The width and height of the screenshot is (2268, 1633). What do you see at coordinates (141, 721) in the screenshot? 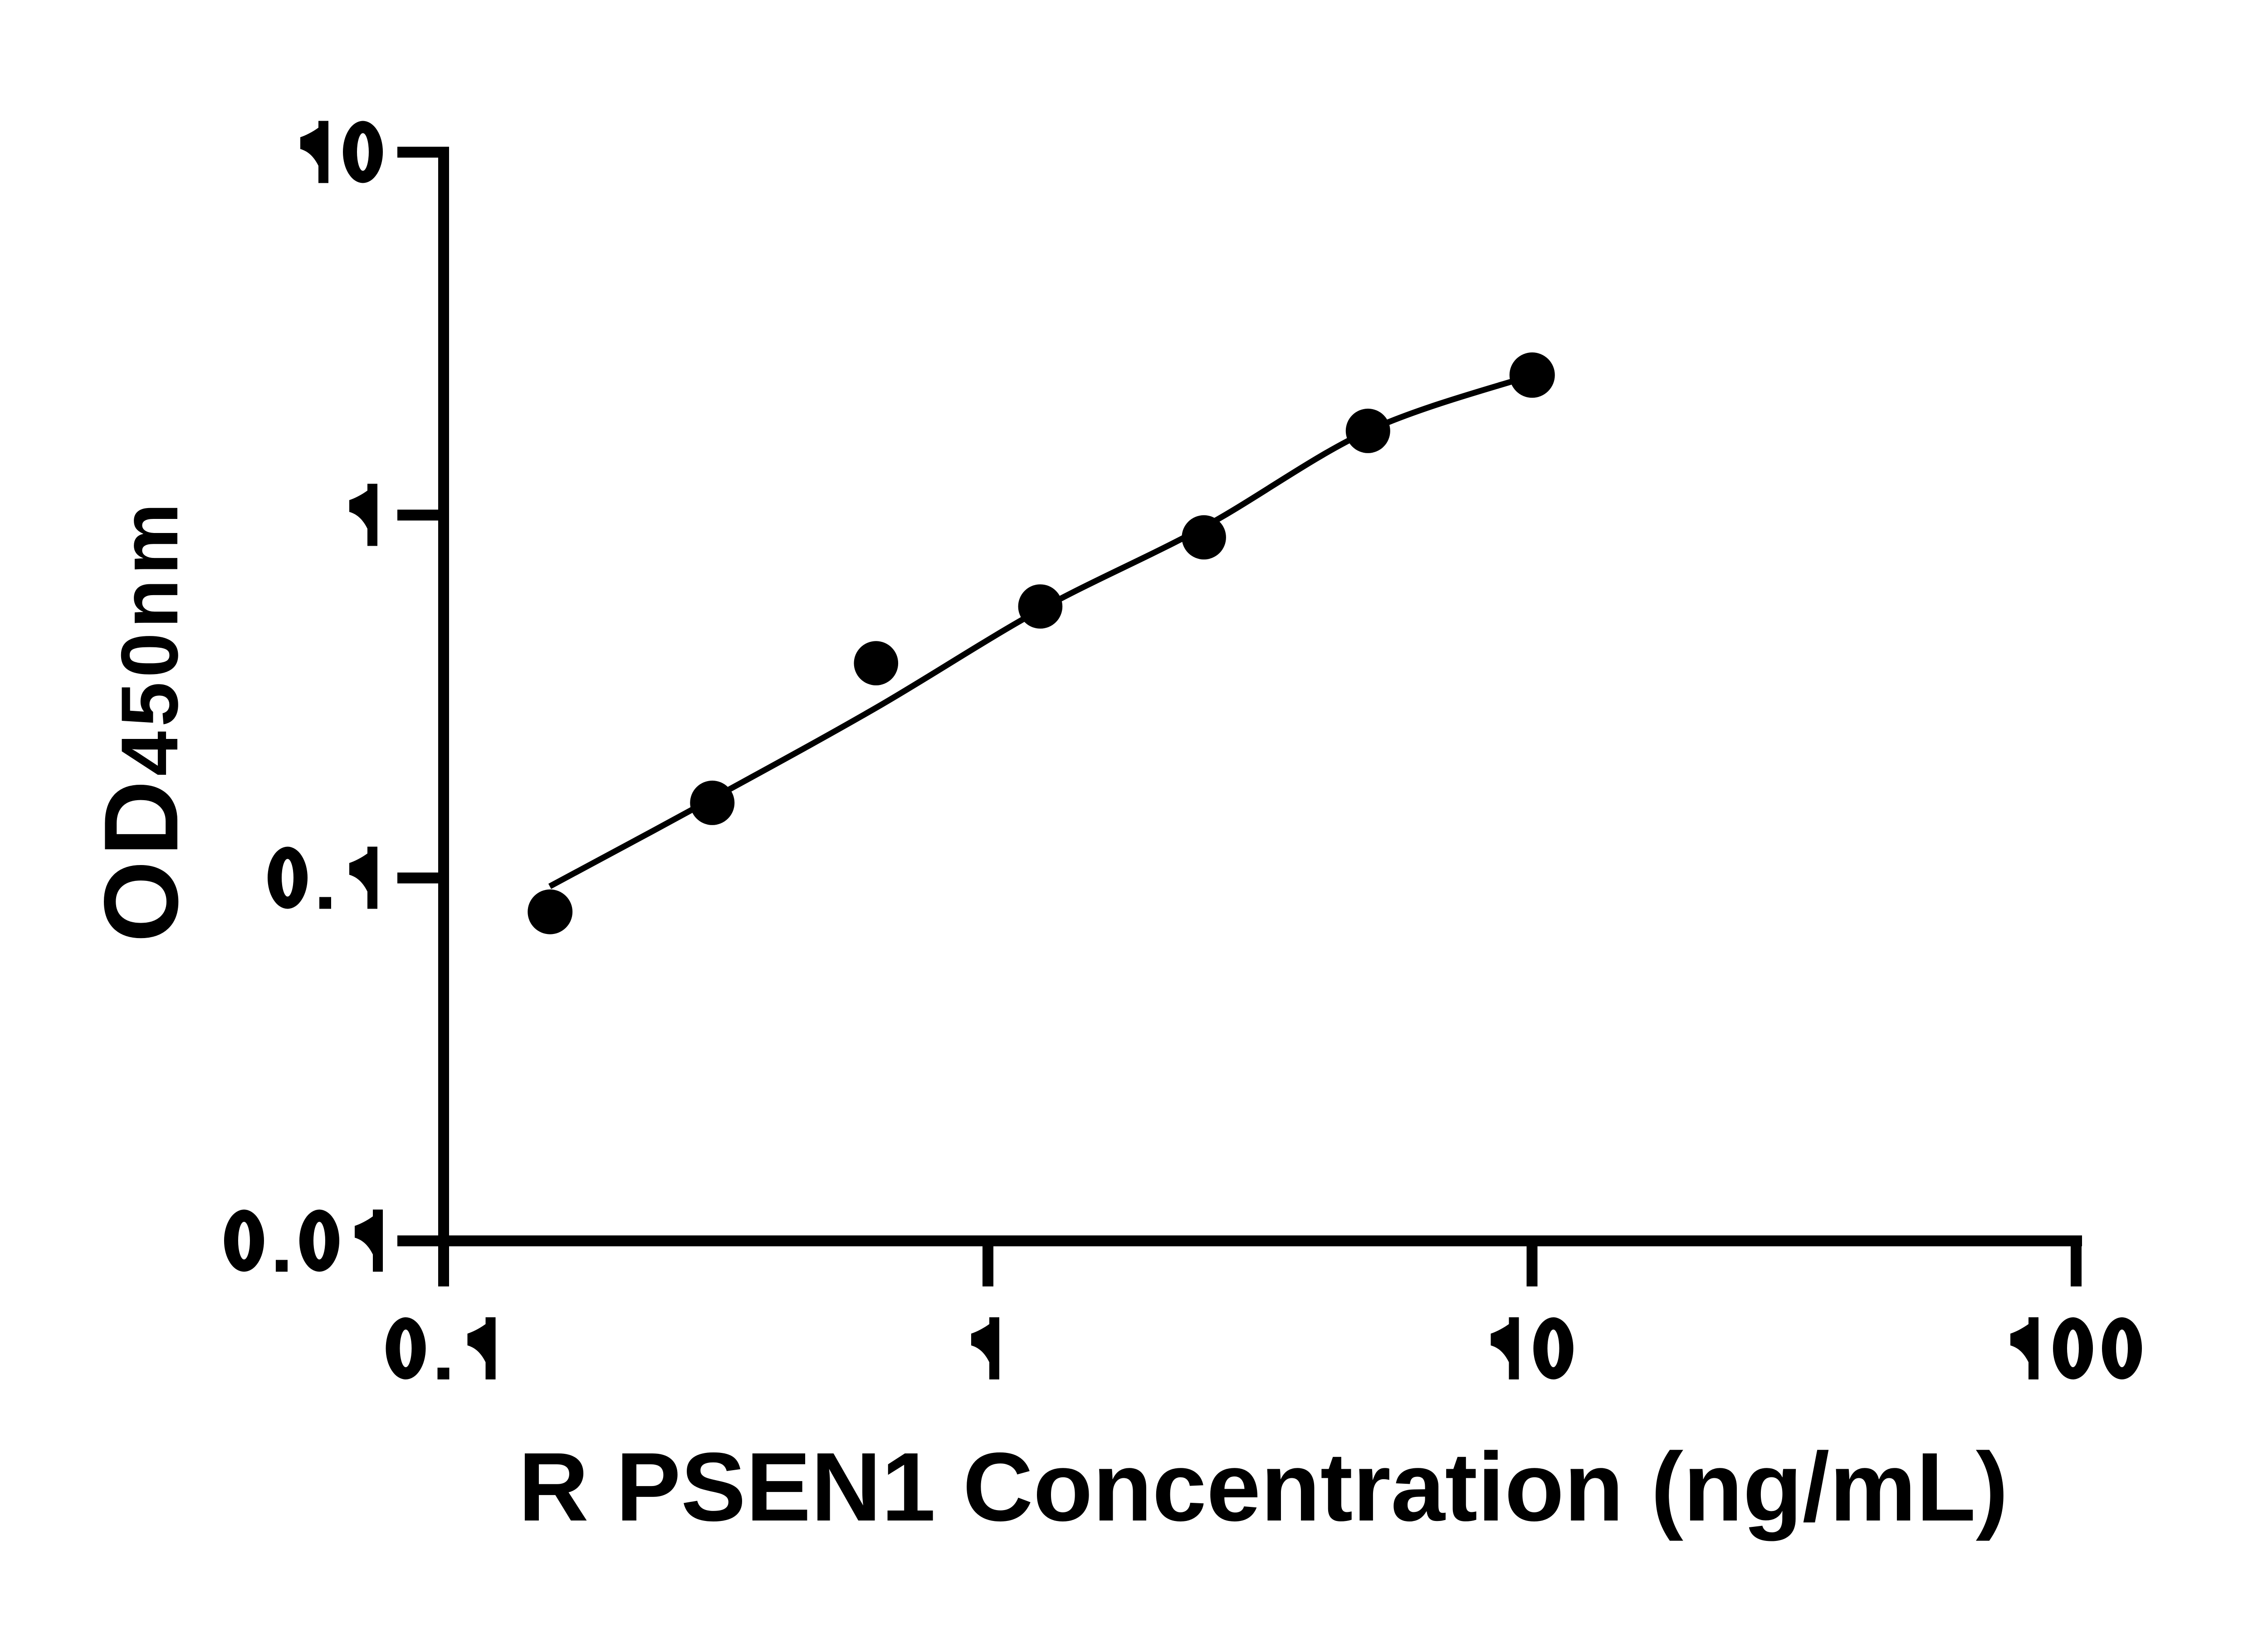
I see `svg-text: OD450nm` at bounding box center [141, 721].